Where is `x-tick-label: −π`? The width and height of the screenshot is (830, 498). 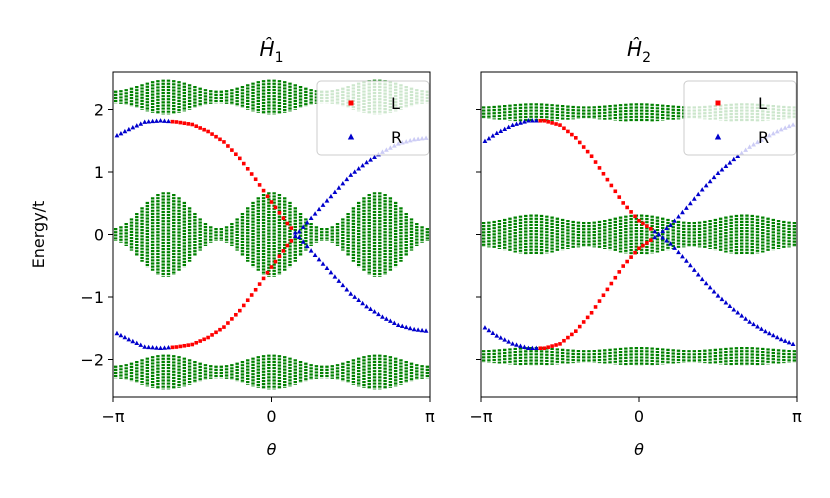 x-tick-label: −π is located at coordinates (480, 416).